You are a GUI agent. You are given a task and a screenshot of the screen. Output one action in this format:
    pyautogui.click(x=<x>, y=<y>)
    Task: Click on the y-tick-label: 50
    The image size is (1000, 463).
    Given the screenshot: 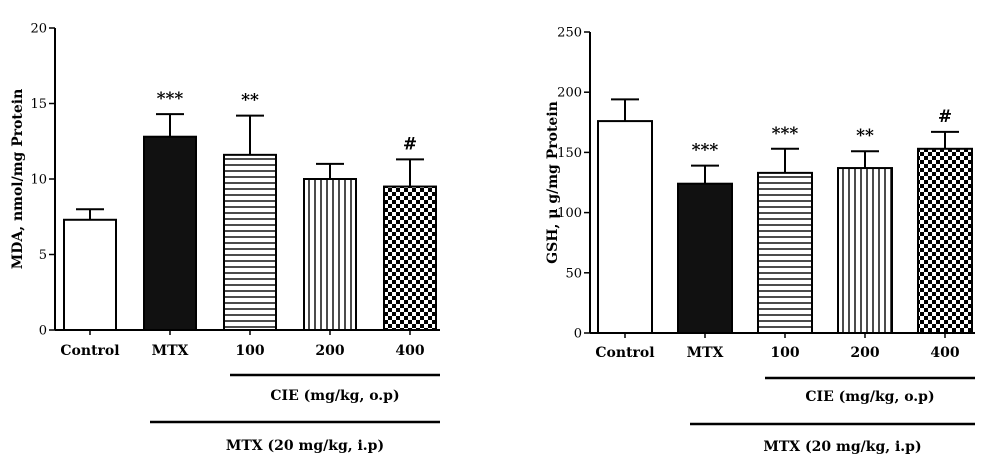 What is the action you would take?
    pyautogui.click(x=573, y=273)
    